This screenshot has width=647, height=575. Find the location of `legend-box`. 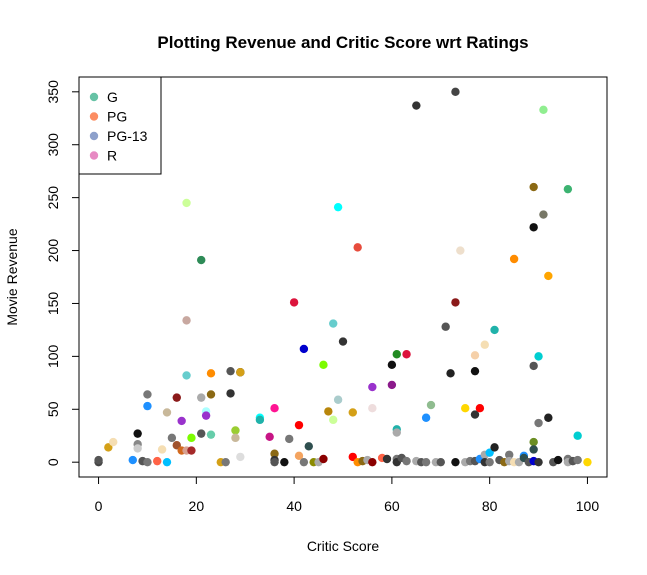

legend-box is located at coordinates (120, 125).